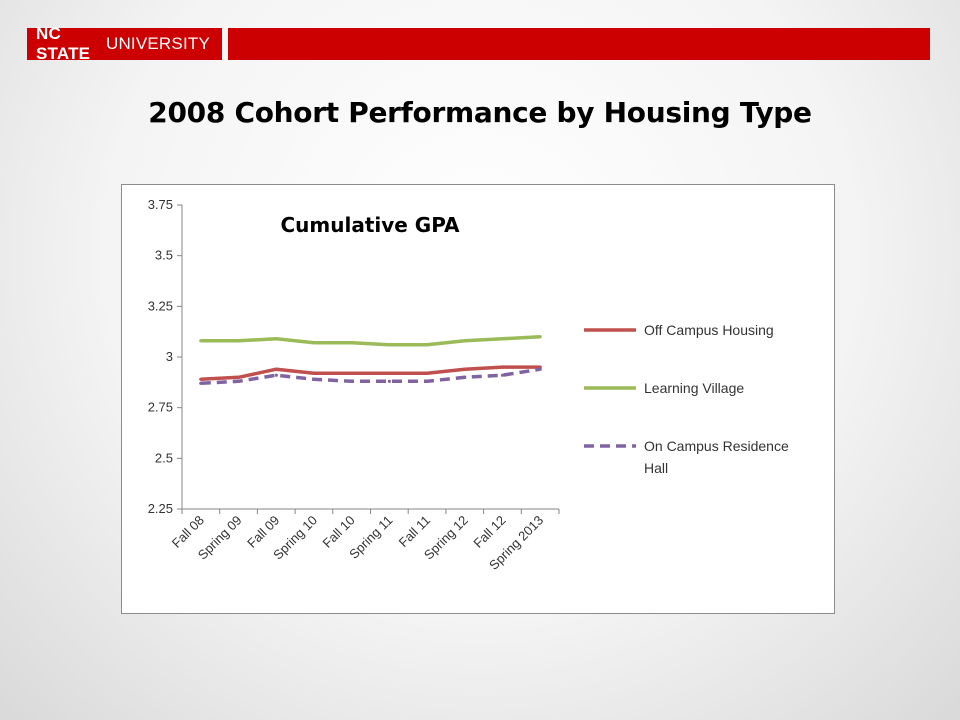 The height and width of the screenshot is (720, 960). What do you see at coordinates (157, 43) in the screenshot?
I see `logo-rest-text: UNIVERSITY` at bounding box center [157, 43].